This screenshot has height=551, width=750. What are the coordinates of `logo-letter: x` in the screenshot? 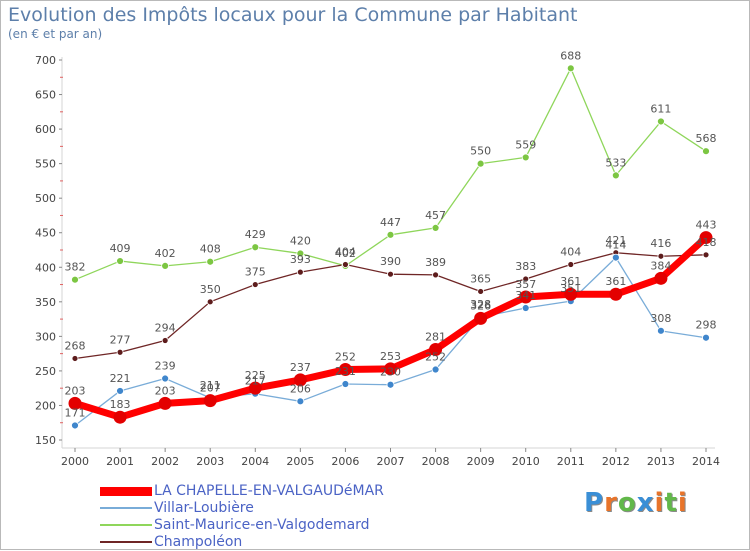 It's located at (645, 503).